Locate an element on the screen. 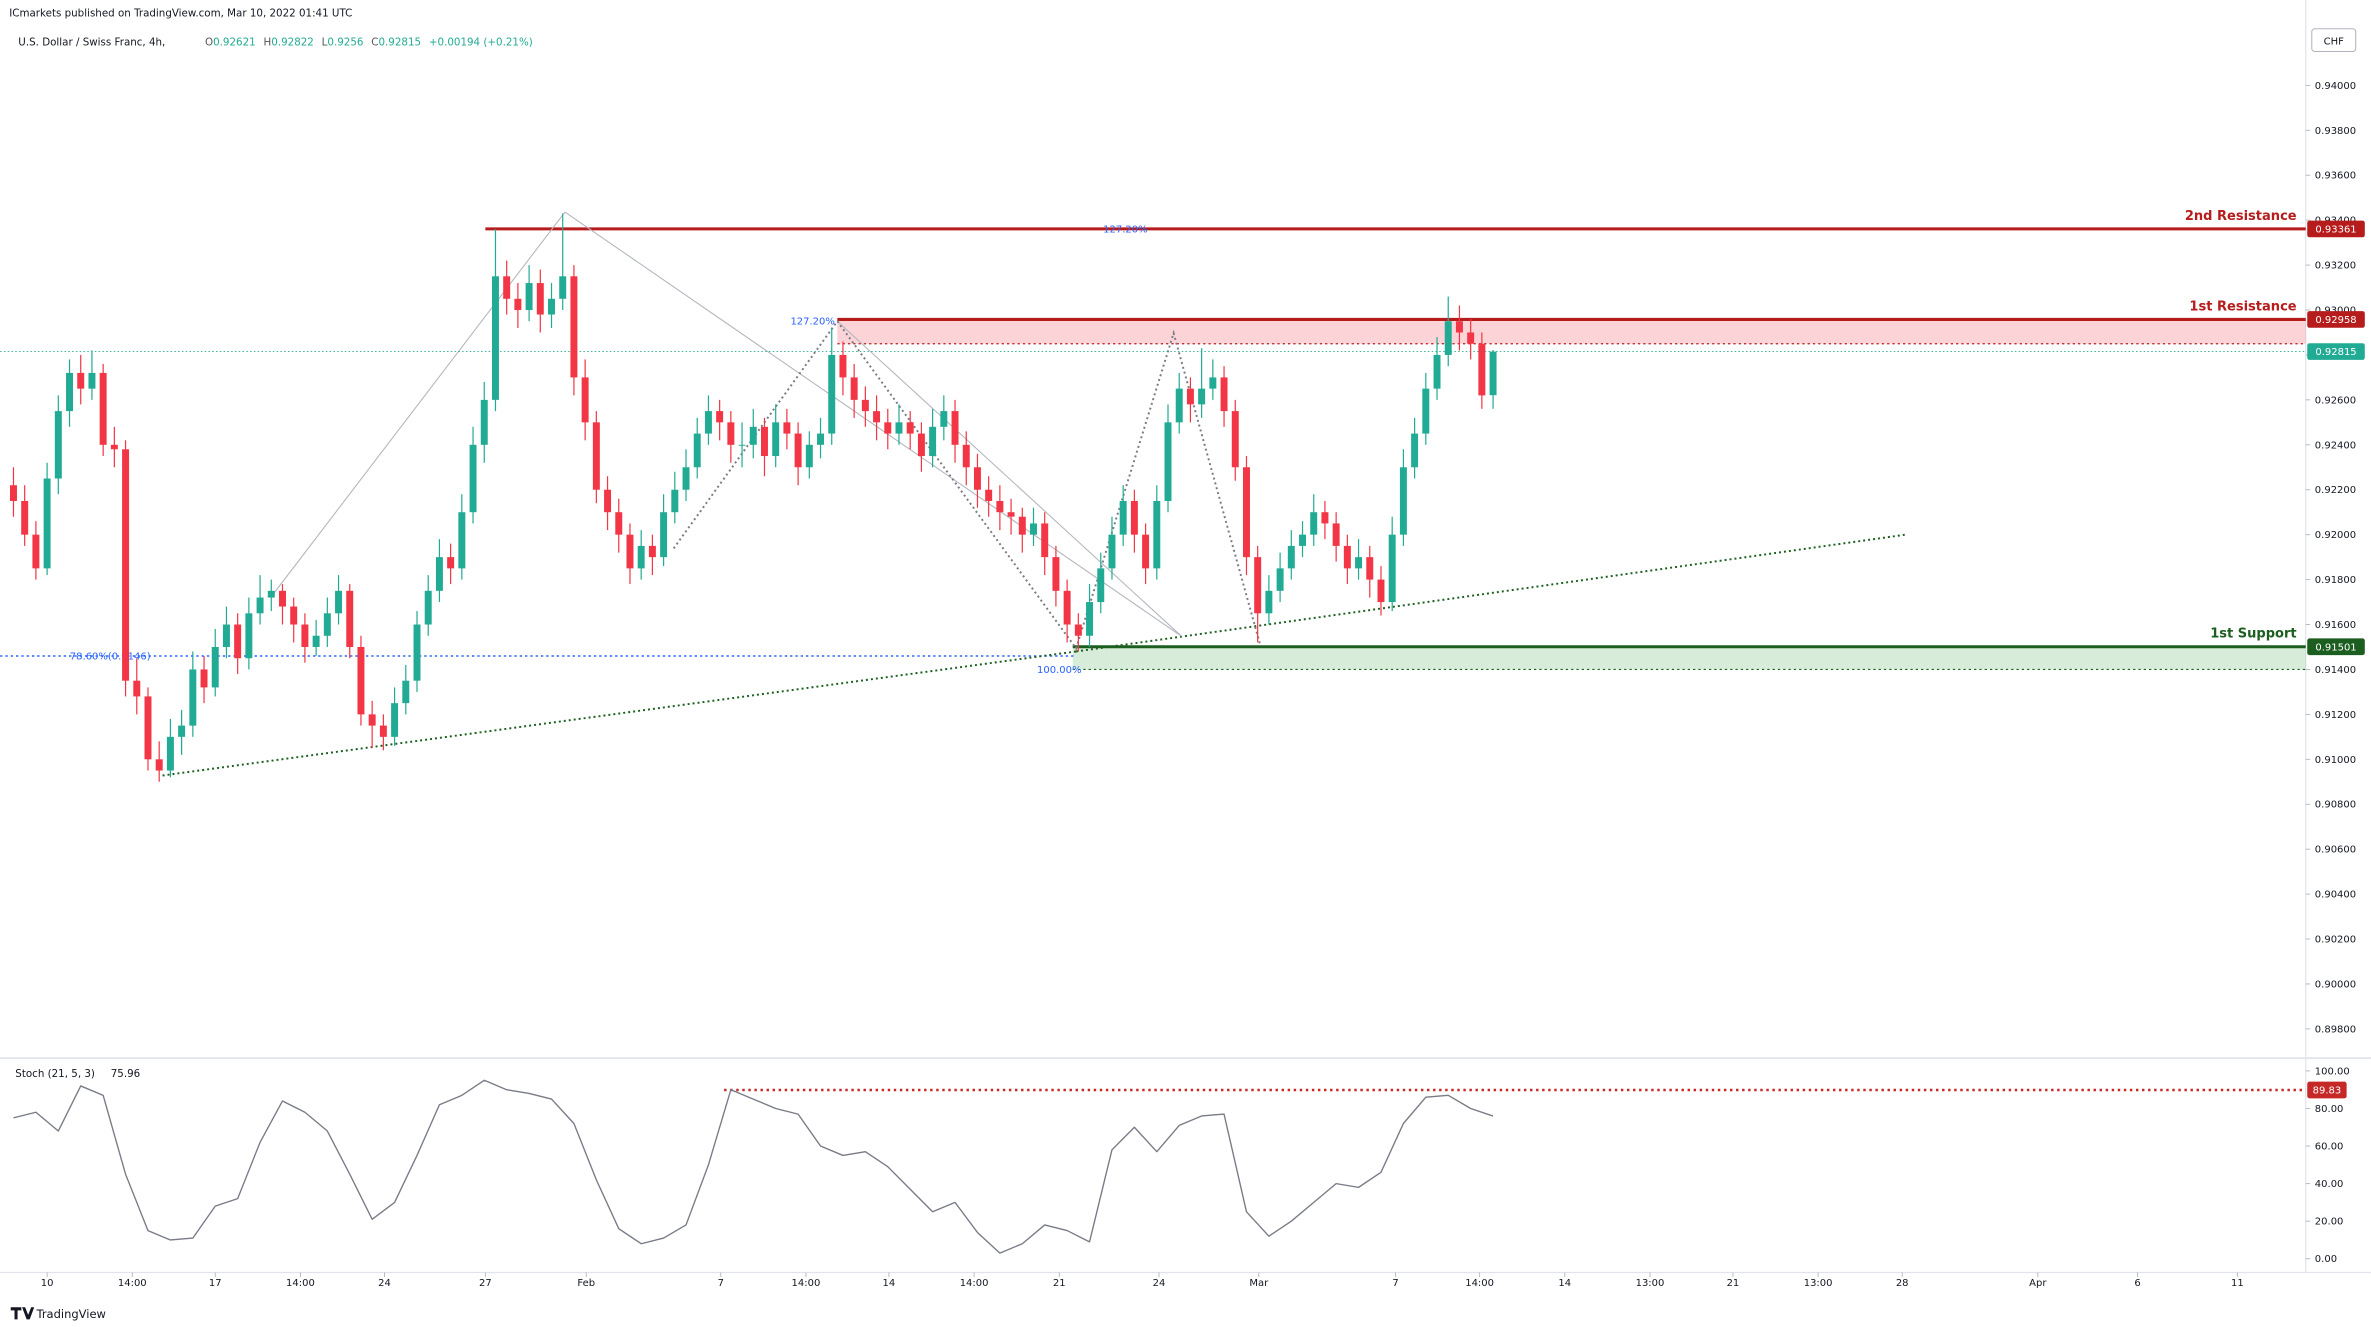 This screenshot has height=1327, width=2371. last-price-label: 0.92815 is located at coordinates (2335, 352).